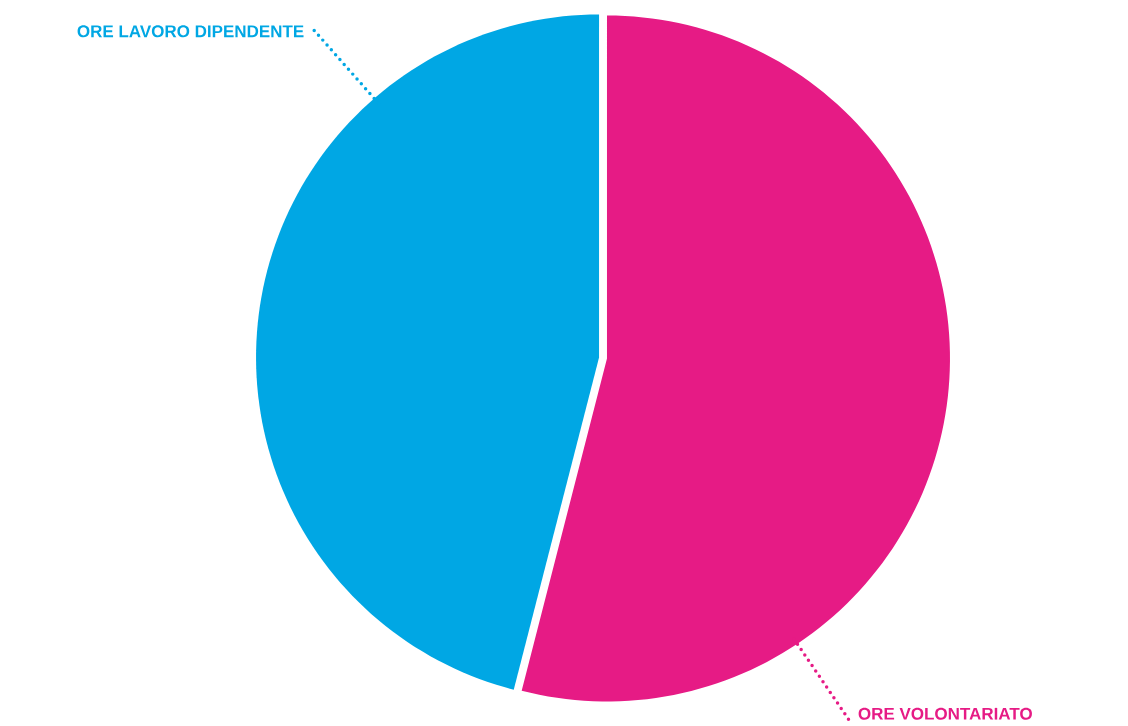 The height and width of the screenshot is (726, 1128). Describe the element at coordinates (945, 713) in the screenshot. I see `slice-label: ORE VOLONTARIATO` at that location.